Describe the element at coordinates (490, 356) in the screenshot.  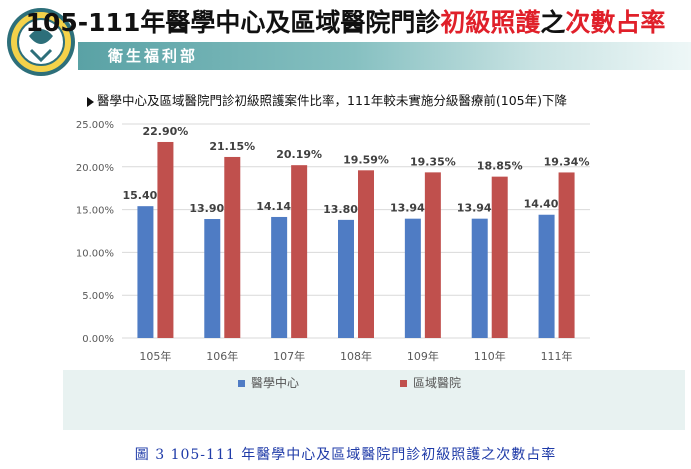
I see `x-tick-label: 110年` at that location.